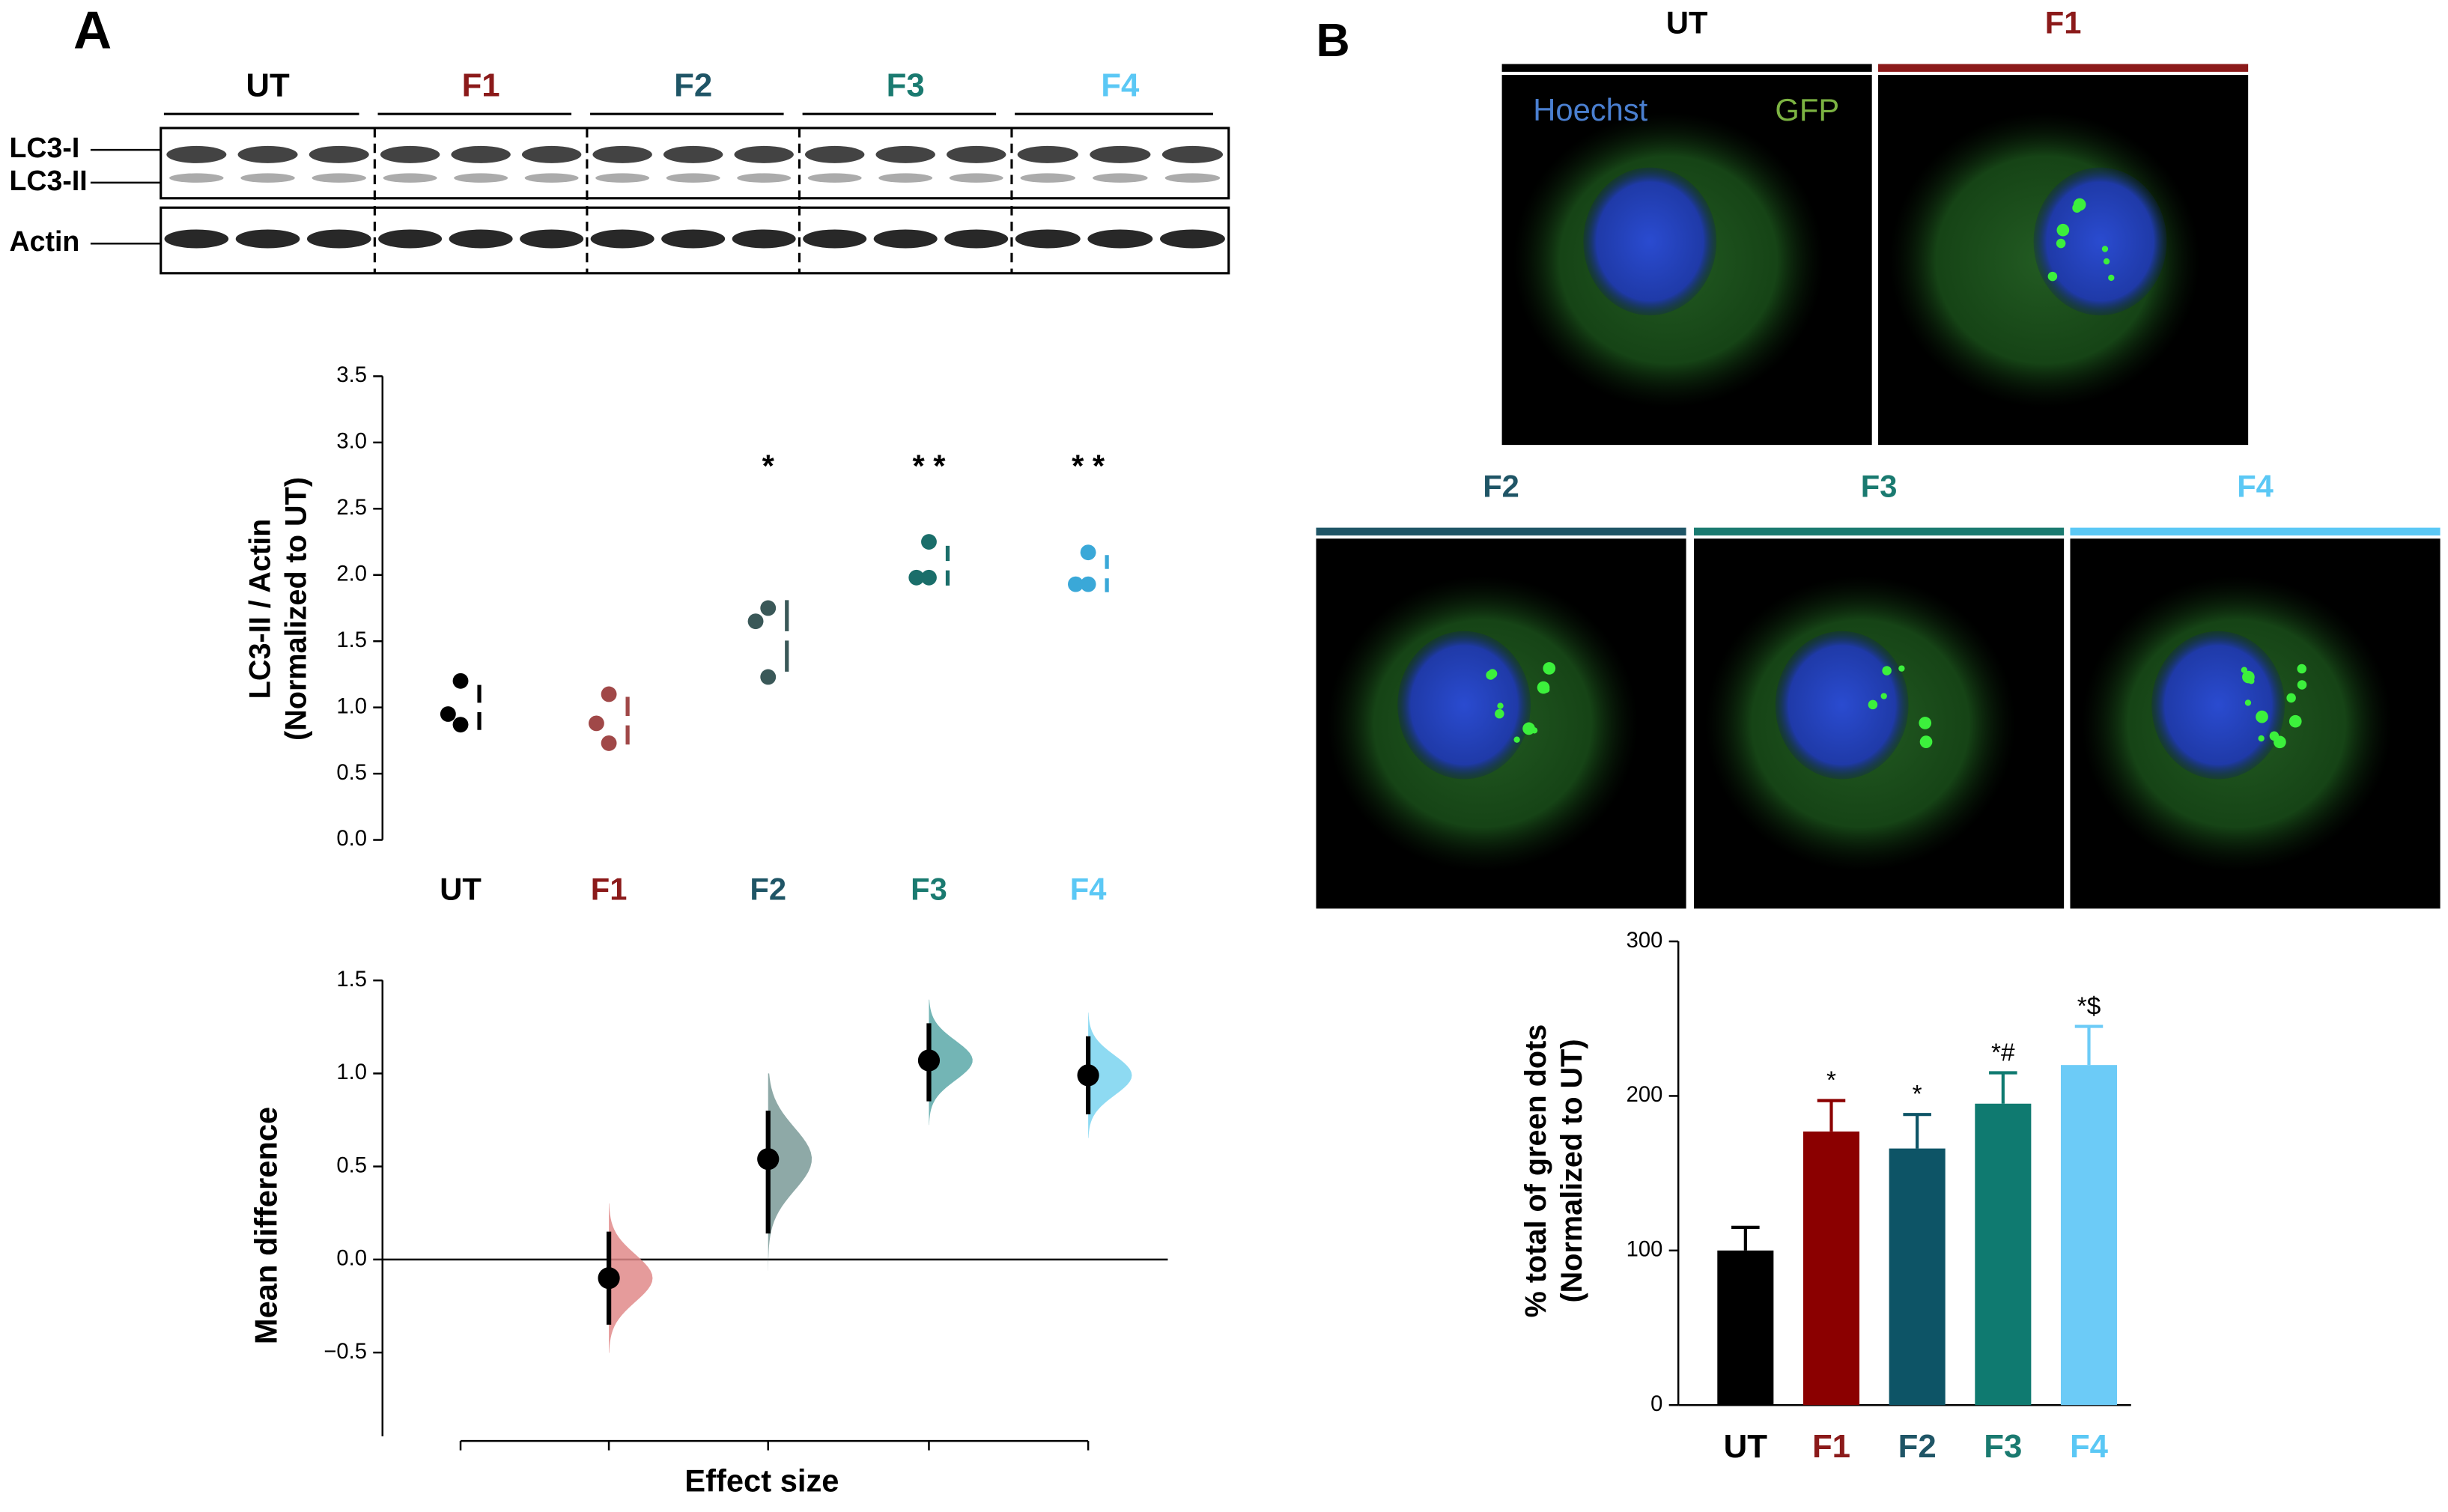 This screenshot has width=2448, height=1512. What do you see at coordinates (1687, 22) in the screenshot?
I see `image-label: UT` at bounding box center [1687, 22].